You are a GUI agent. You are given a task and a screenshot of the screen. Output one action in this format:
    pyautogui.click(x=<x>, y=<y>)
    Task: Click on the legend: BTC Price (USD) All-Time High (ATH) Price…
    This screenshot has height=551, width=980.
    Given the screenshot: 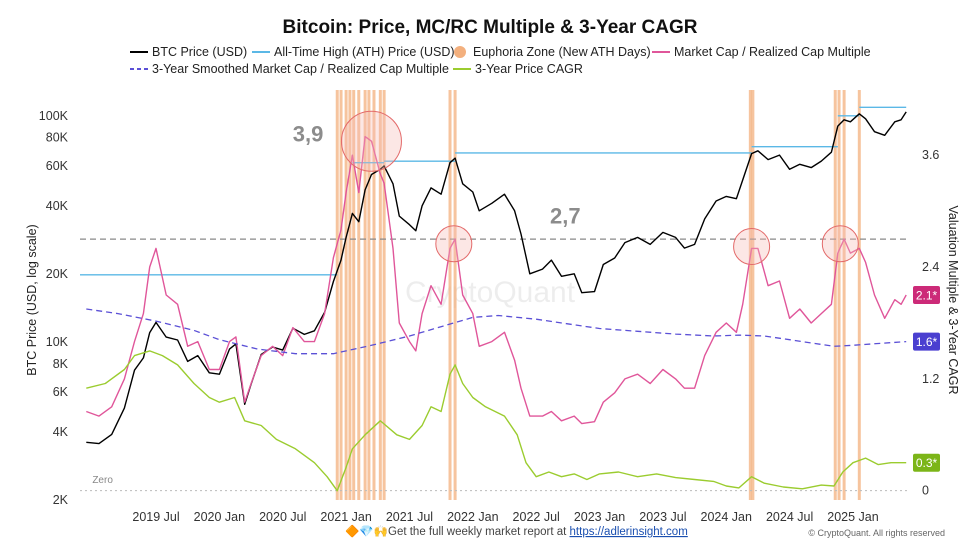 What is the action you would take?
    pyautogui.click(x=500, y=60)
    